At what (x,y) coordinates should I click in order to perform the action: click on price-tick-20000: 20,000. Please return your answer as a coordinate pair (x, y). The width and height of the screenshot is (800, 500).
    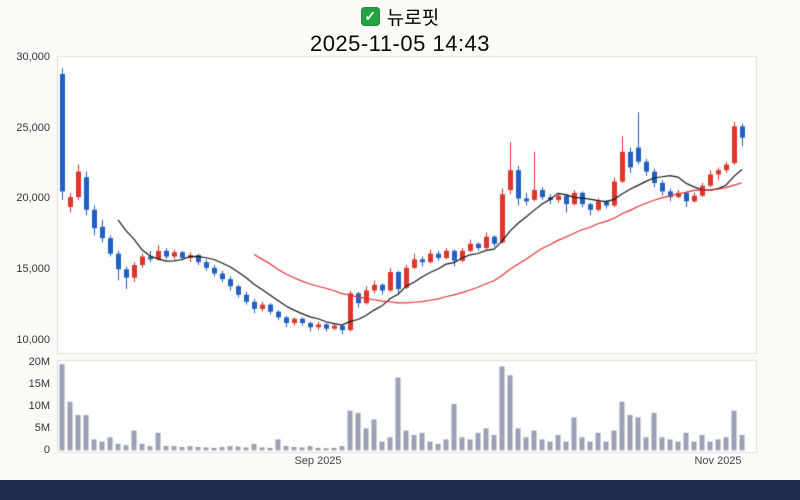
    Looking at the image, I should click on (33, 198).